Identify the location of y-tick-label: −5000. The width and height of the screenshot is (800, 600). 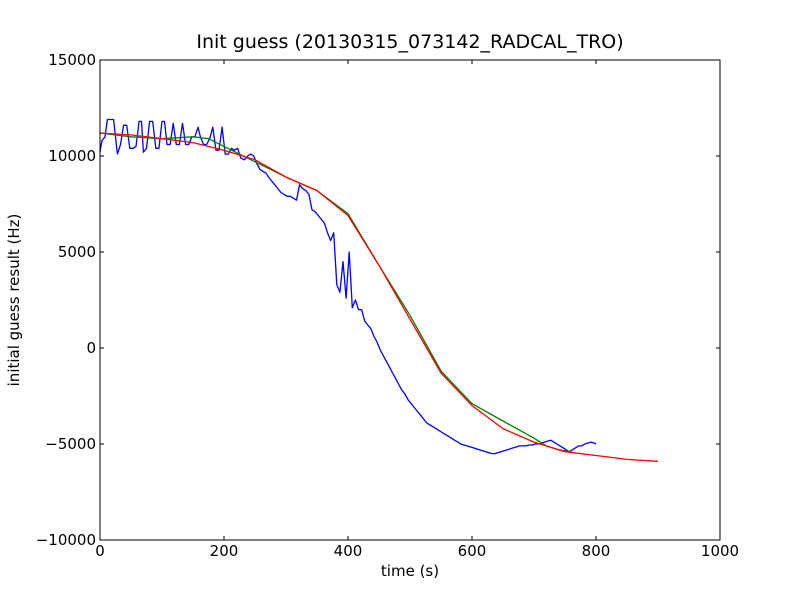
(70, 444).